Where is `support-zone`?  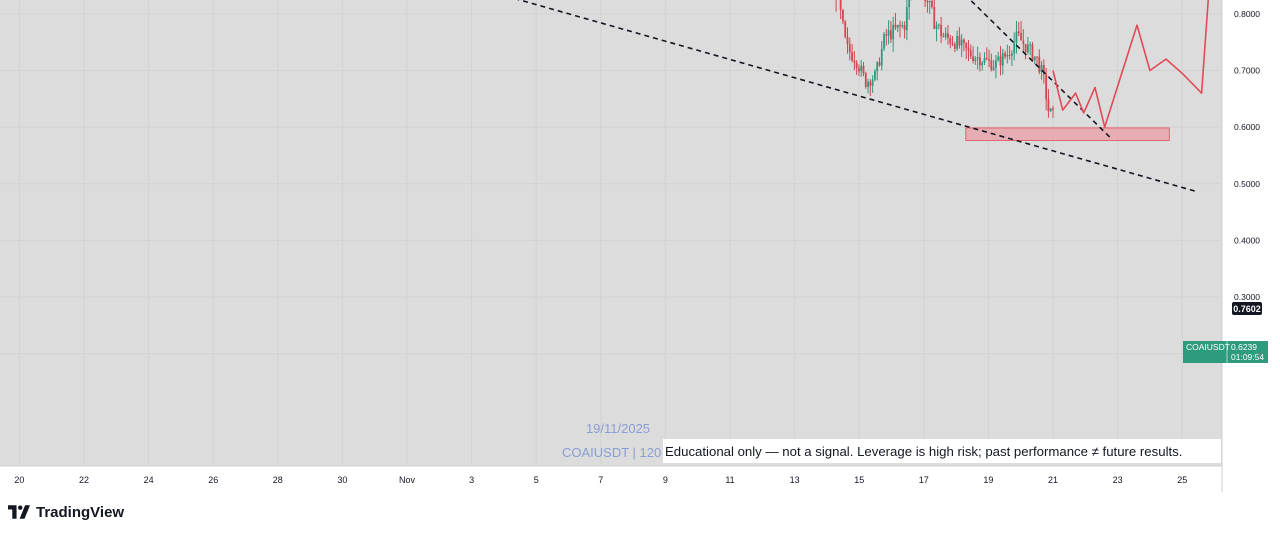
support-zone is located at coordinates (1067, 134).